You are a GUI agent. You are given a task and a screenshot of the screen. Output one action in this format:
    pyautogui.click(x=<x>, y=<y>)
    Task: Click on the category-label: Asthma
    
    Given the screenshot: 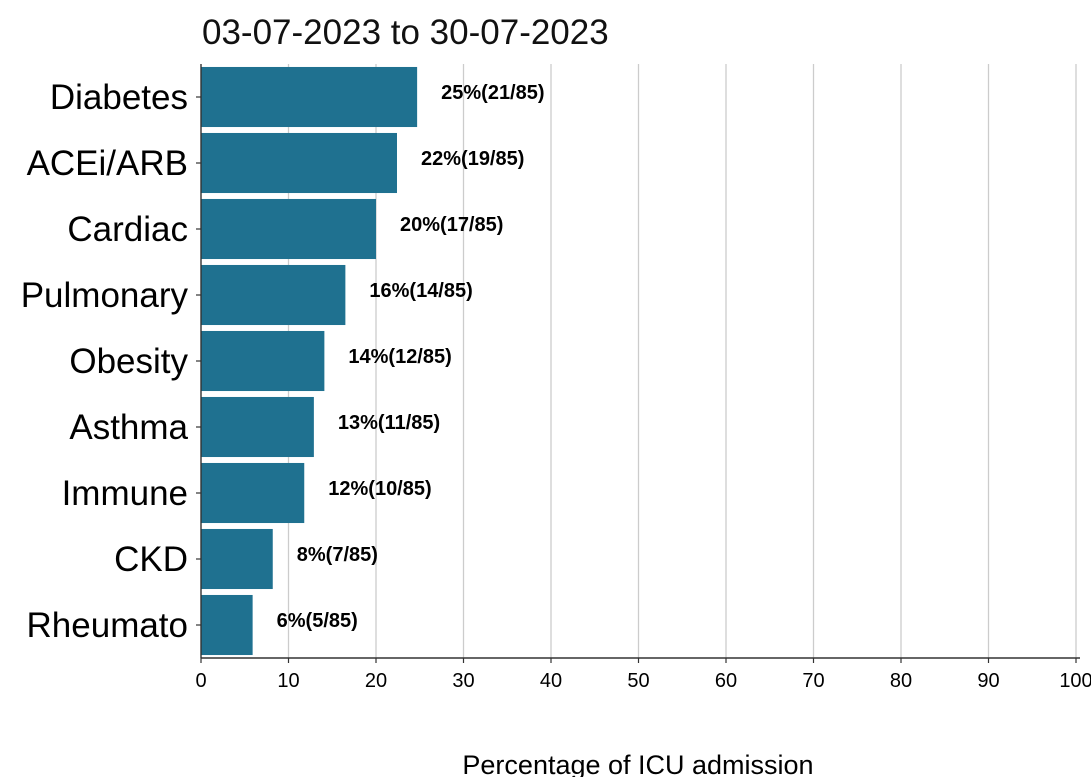 What is the action you would take?
    pyautogui.click(x=128, y=427)
    